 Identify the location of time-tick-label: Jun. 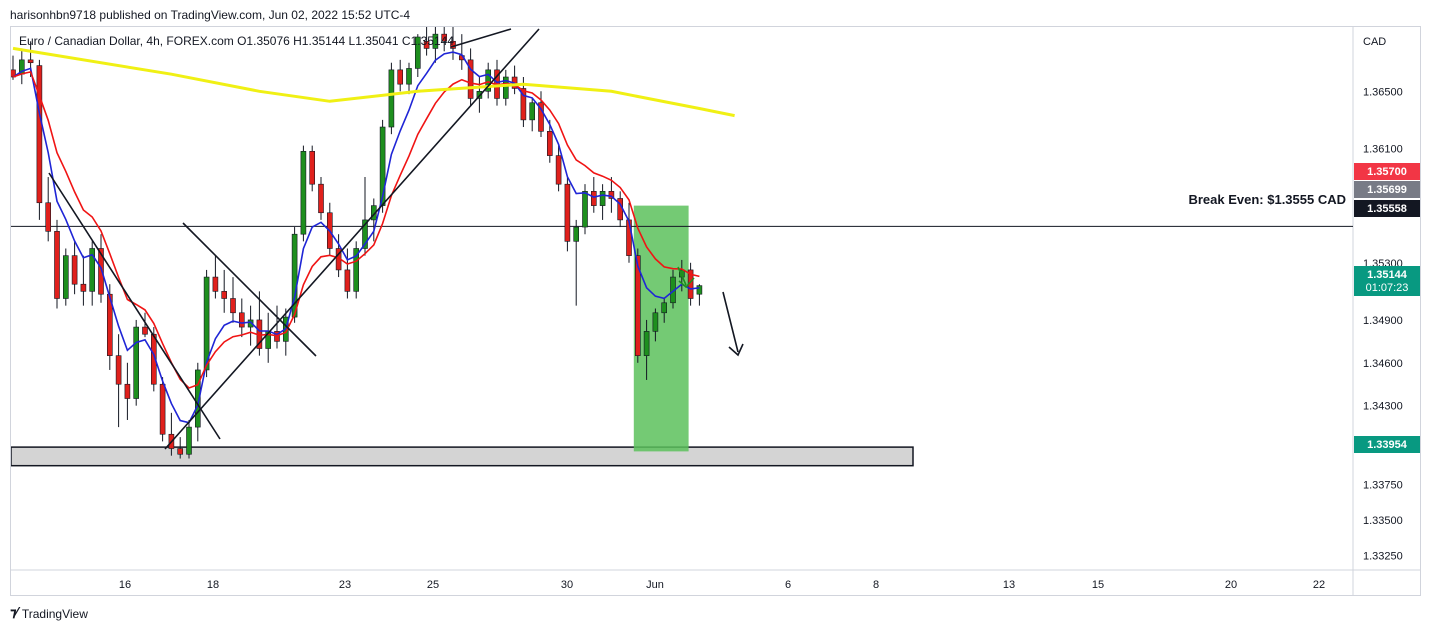
(655, 585).